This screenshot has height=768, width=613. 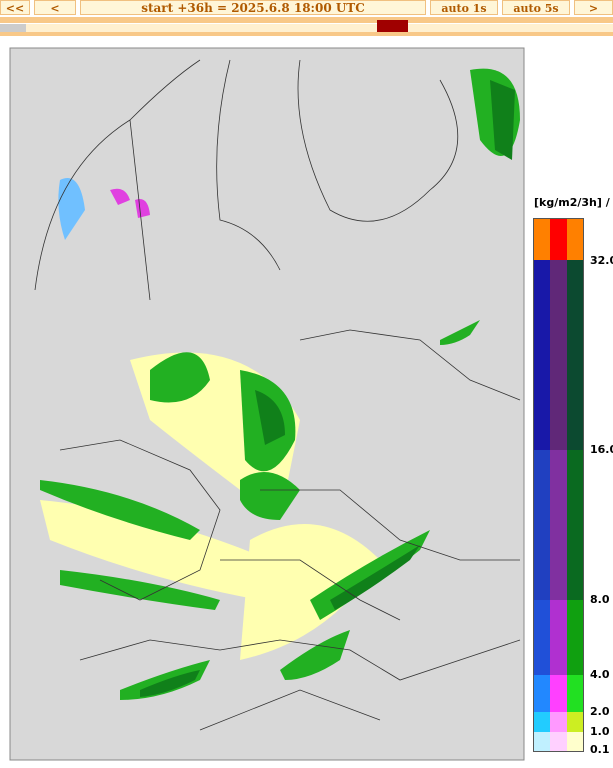 I want to click on next-button: >, so click(x=593, y=7).